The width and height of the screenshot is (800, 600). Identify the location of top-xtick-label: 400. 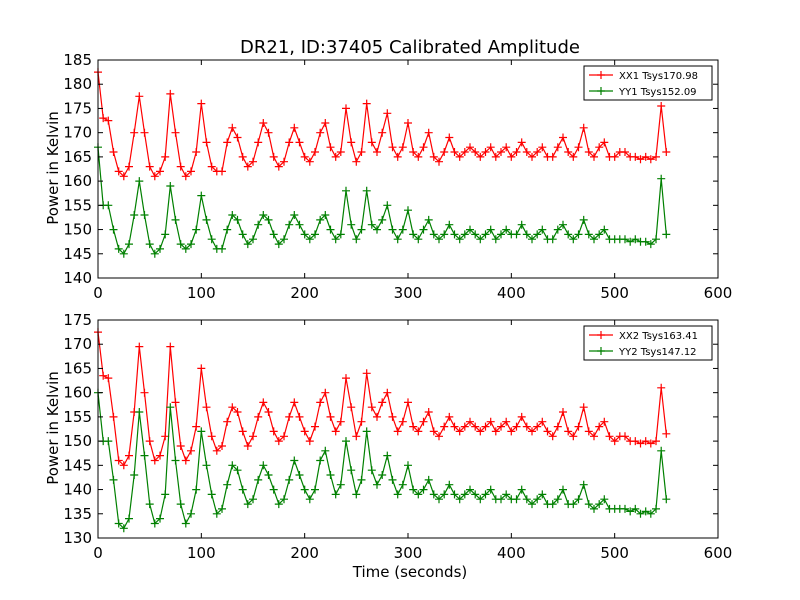
(511, 293).